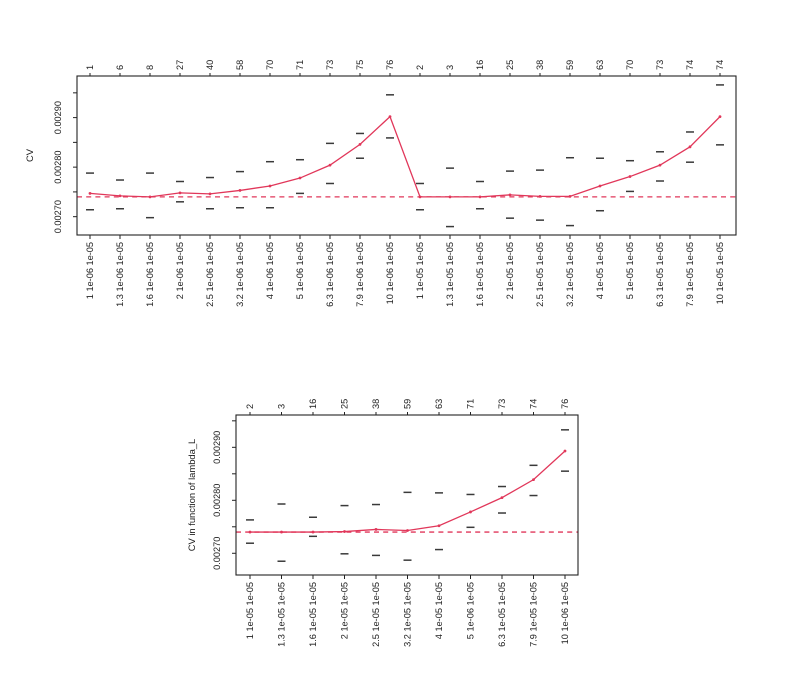 The width and height of the screenshot is (800, 679). What do you see at coordinates (540, 65) in the screenshot?
I see `top-count-label: 38` at bounding box center [540, 65].